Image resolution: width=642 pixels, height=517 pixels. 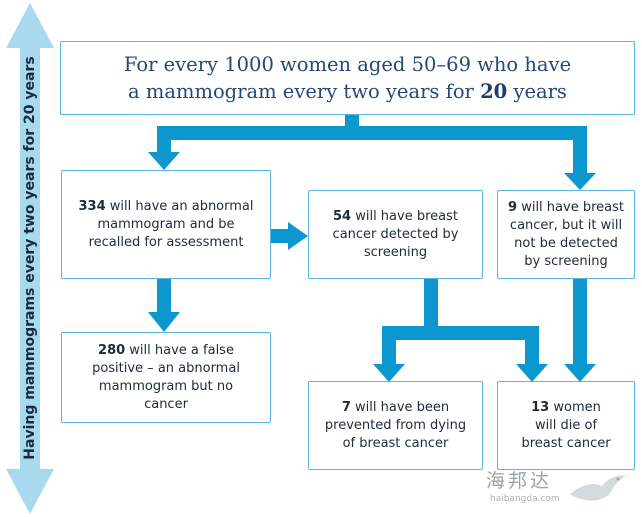 What do you see at coordinates (532, 373) in the screenshot?
I see `arrow-to-die-left` at bounding box center [532, 373].